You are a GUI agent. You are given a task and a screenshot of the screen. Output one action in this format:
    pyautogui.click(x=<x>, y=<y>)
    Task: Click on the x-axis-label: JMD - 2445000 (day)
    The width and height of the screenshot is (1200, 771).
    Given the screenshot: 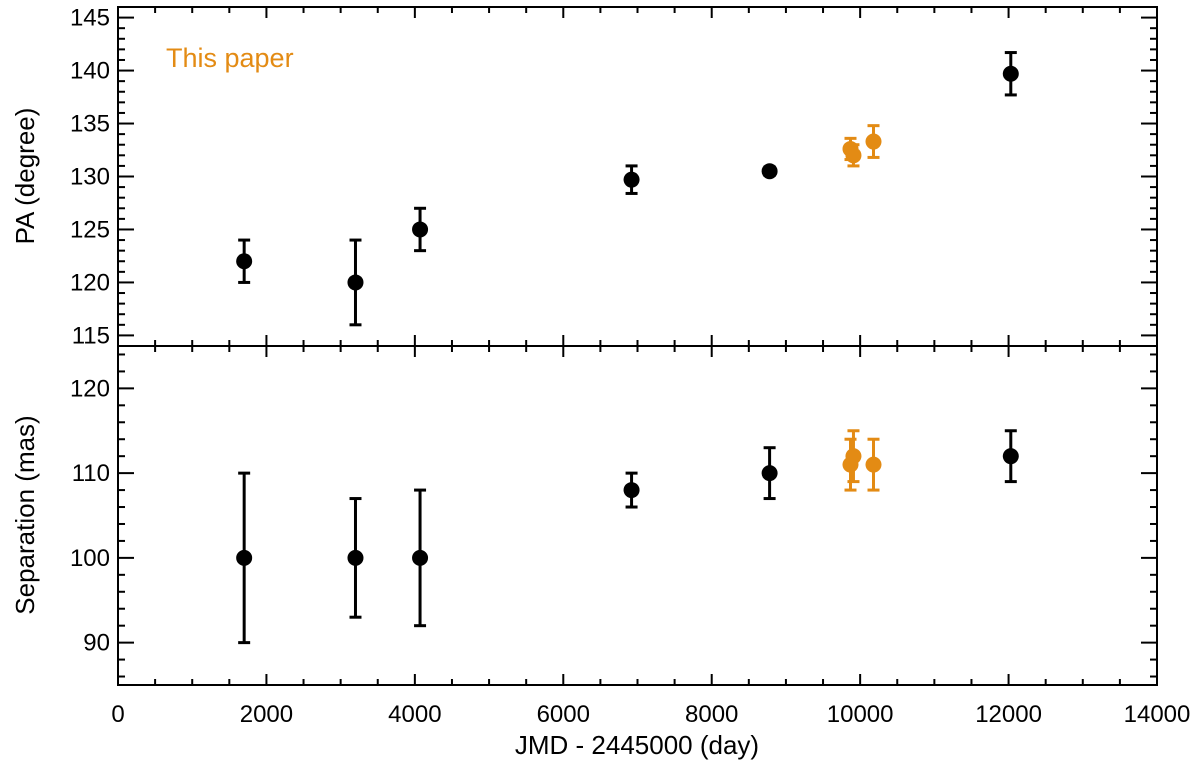 What is the action you would take?
    pyautogui.click(x=637, y=745)
    